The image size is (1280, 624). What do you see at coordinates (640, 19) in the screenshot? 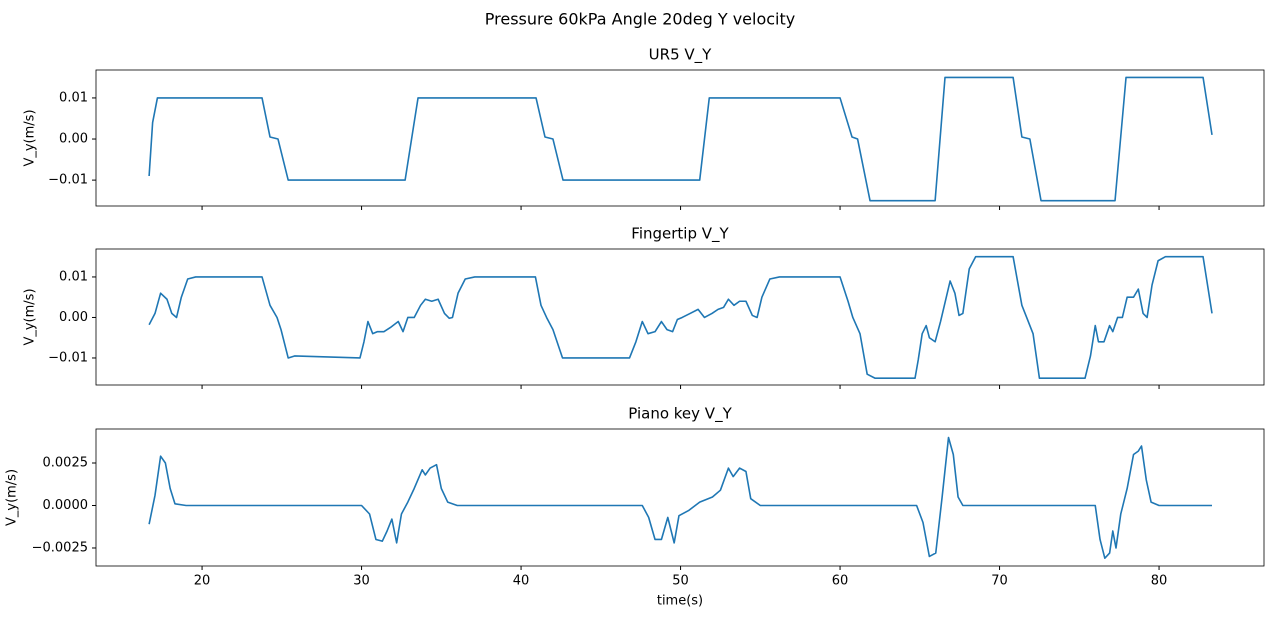
I see `figure-title: Pressure 60kPa Angle 20deg Y velocity` at bounding box center [640, 19].